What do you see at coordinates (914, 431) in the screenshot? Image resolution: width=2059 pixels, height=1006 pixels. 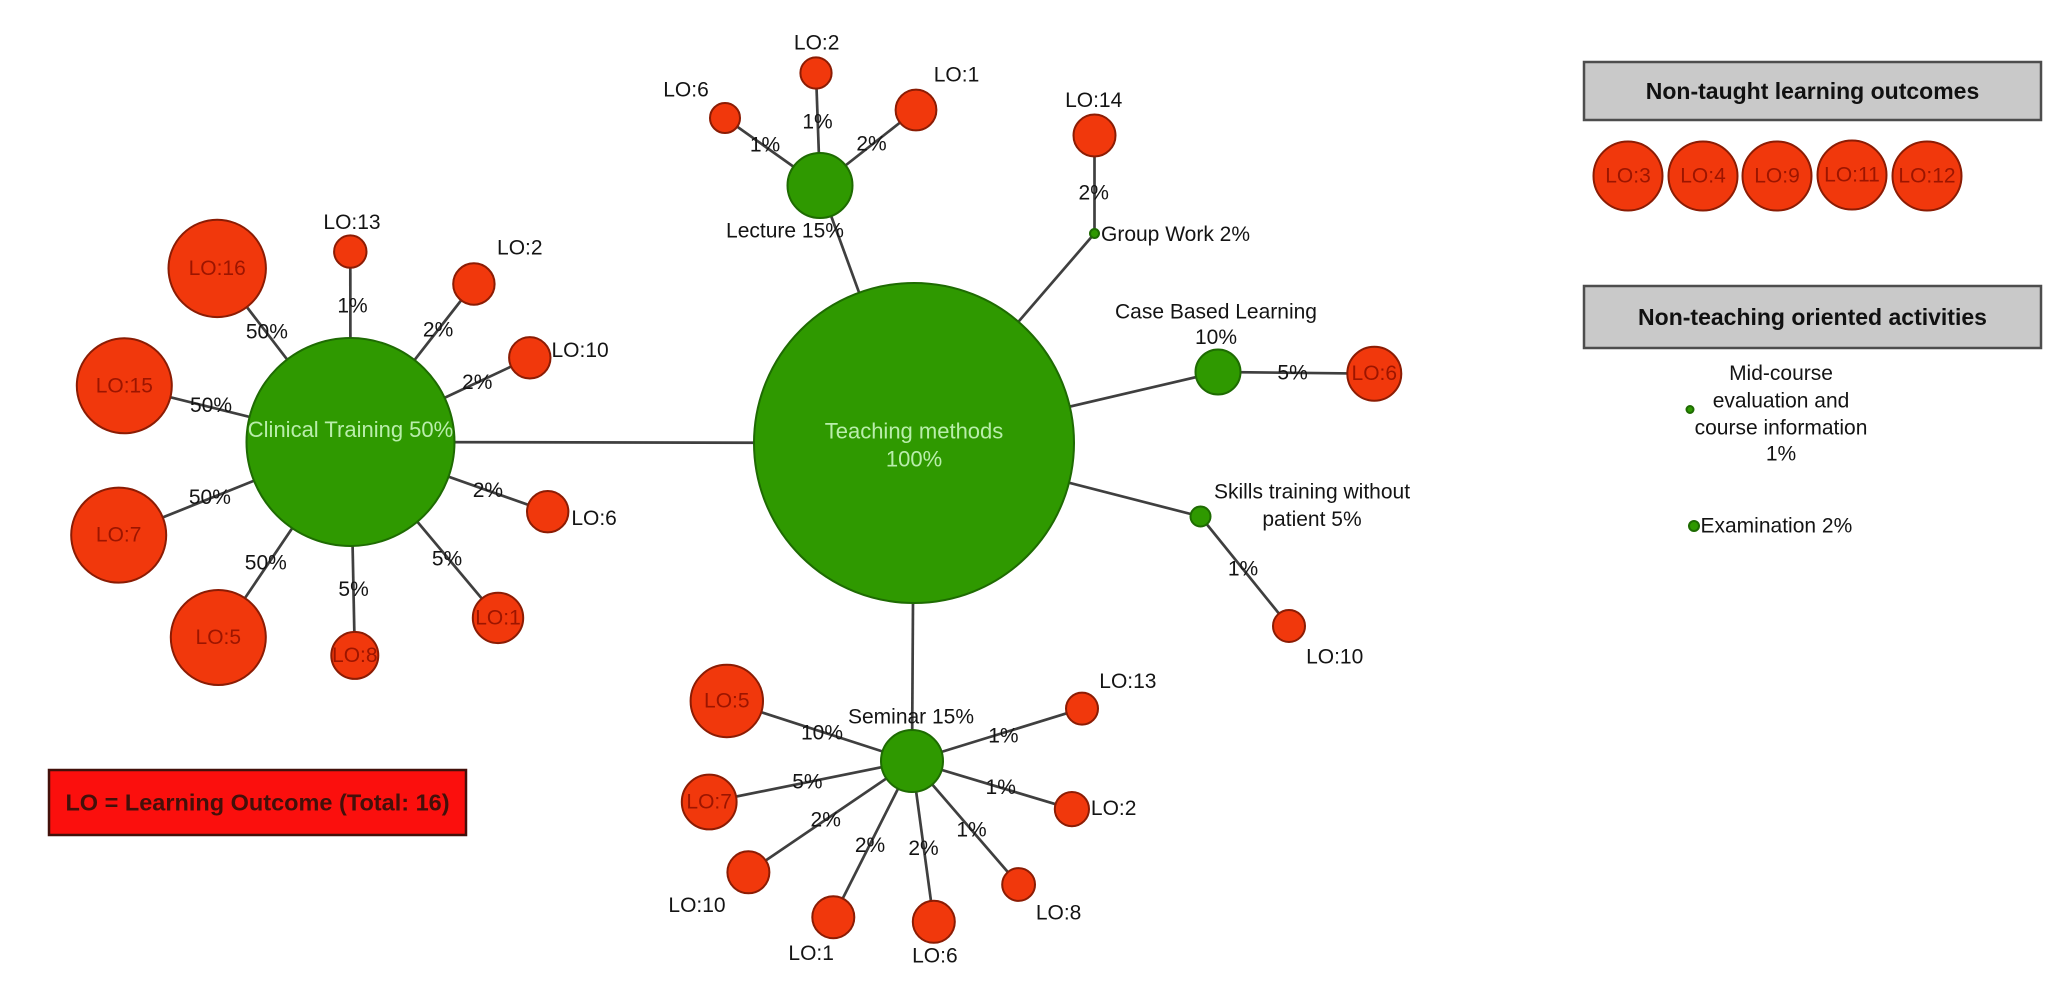 I see `svg-text: Teaching methods` at bounding box center [914, 431].